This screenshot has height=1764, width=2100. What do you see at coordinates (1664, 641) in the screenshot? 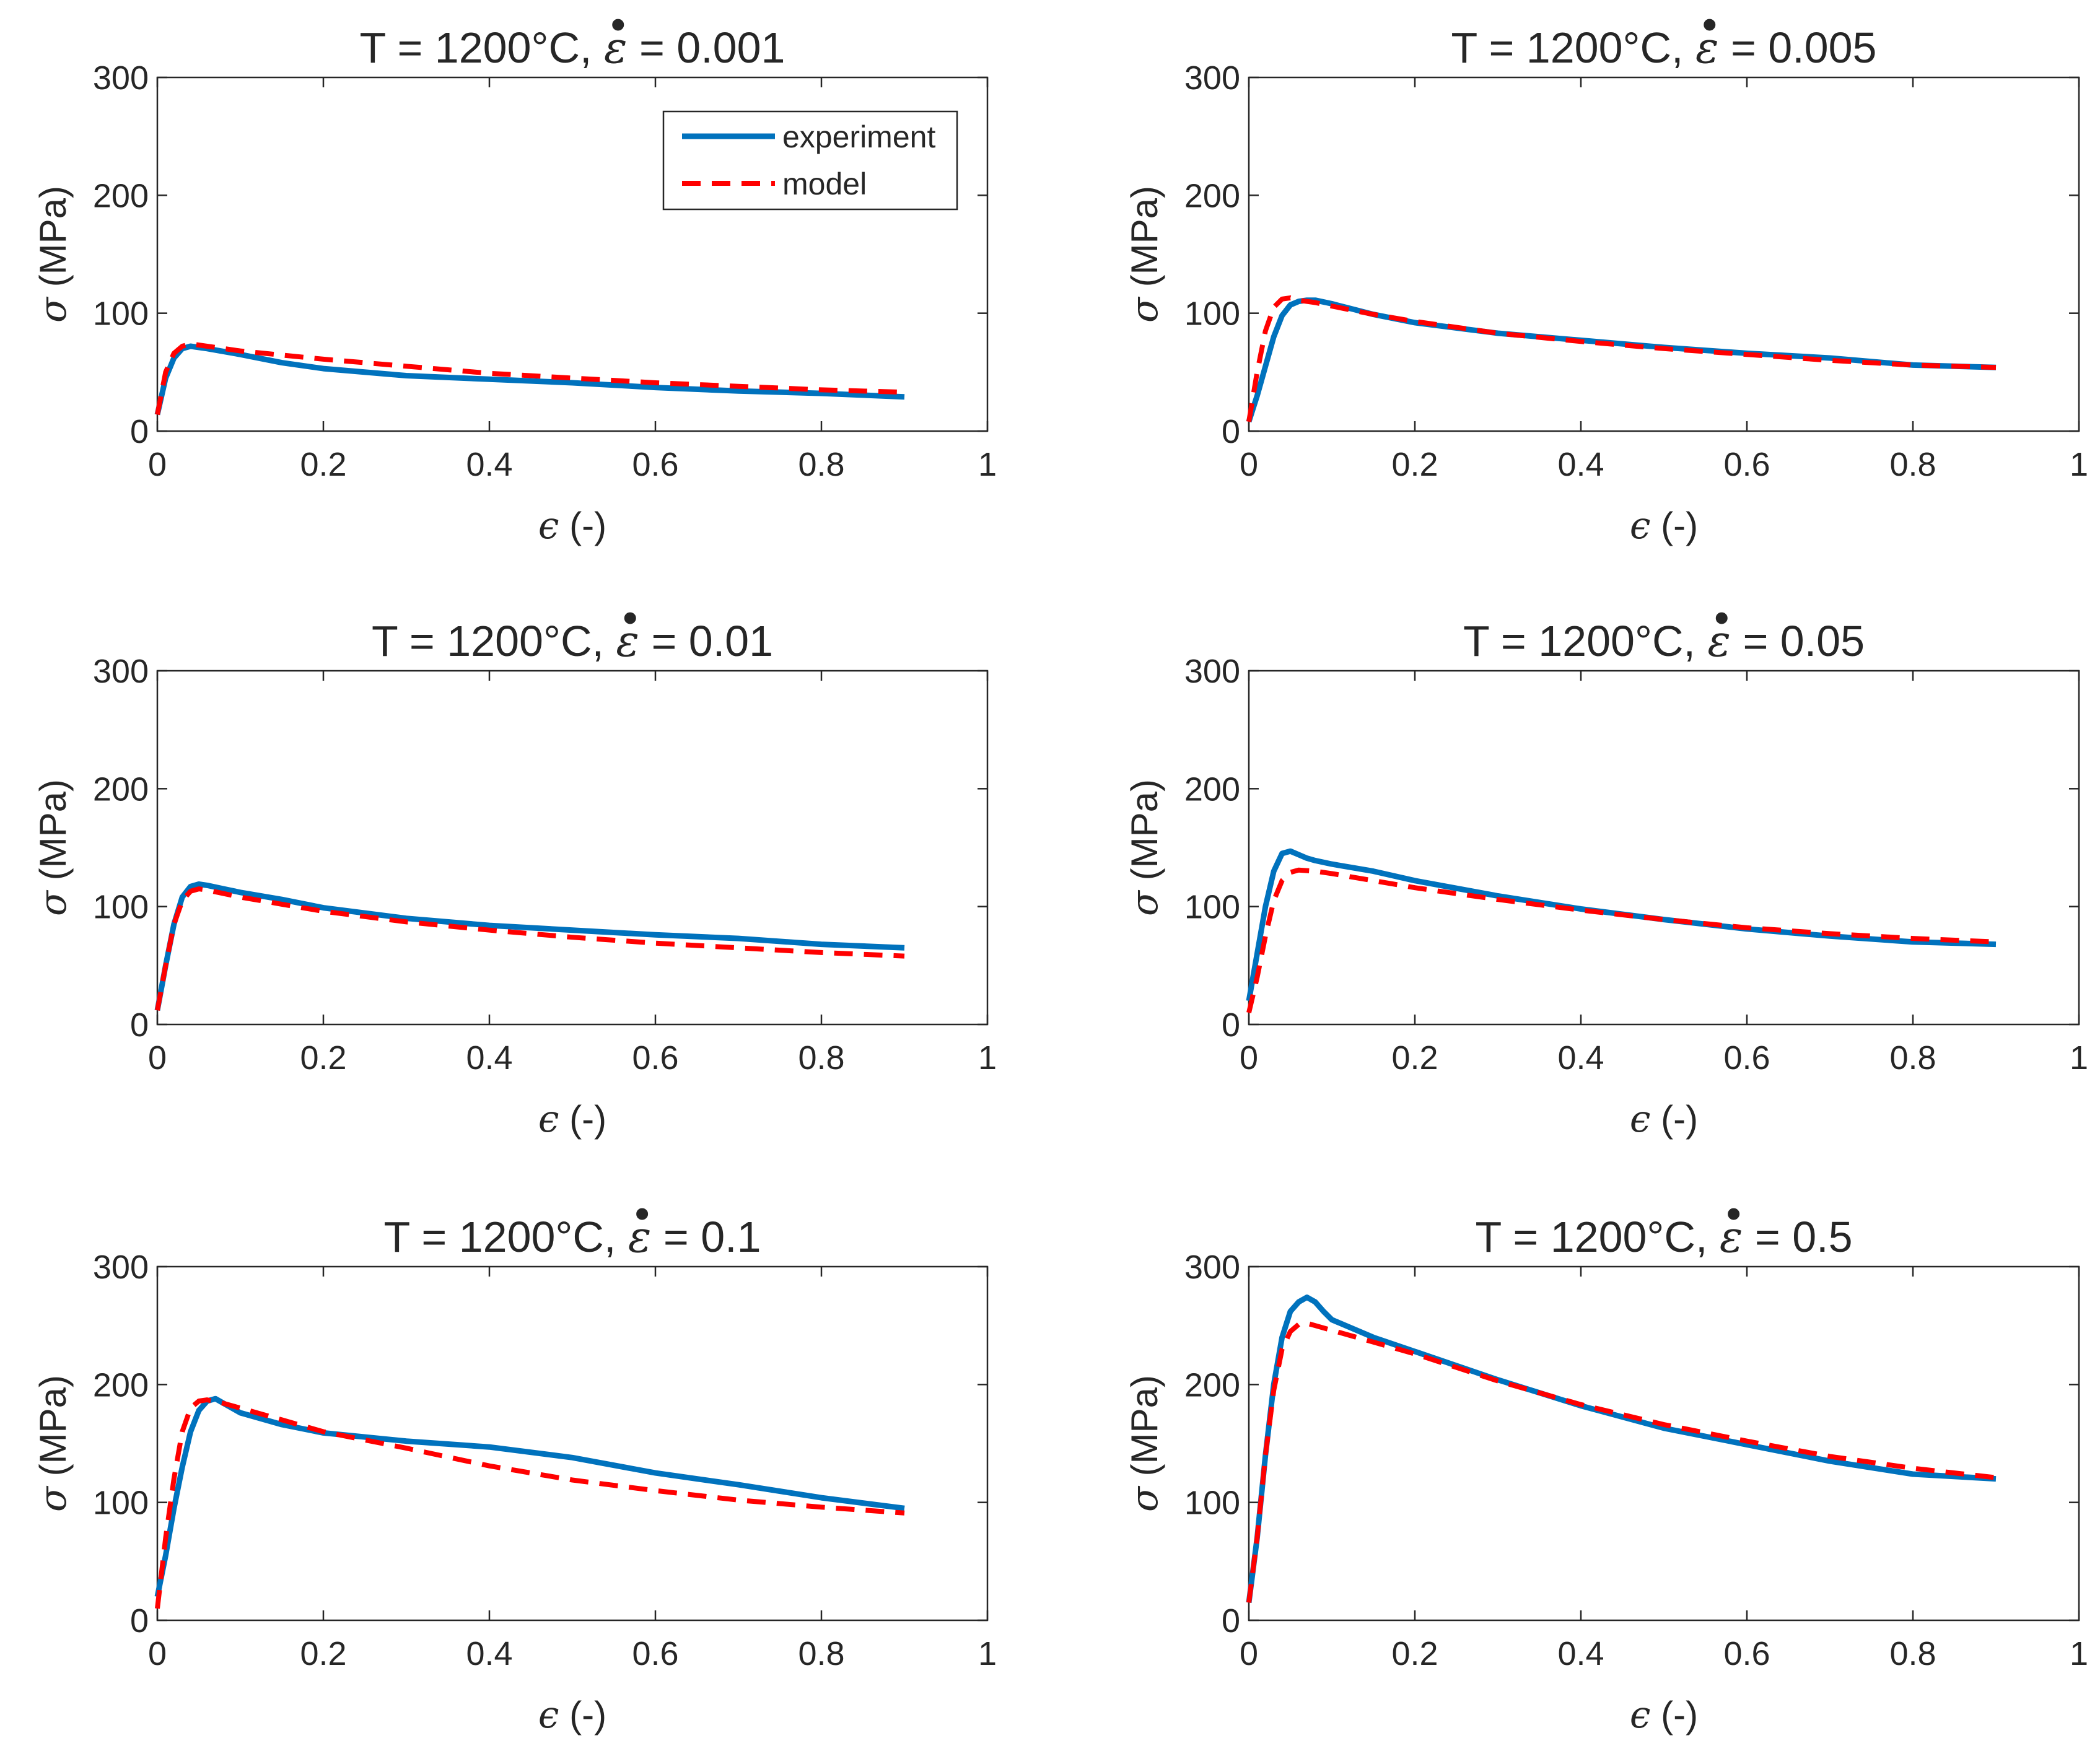
I see `chart-title: T = 1200°C, ε = 0.05` at bounding box center [1664, 641].